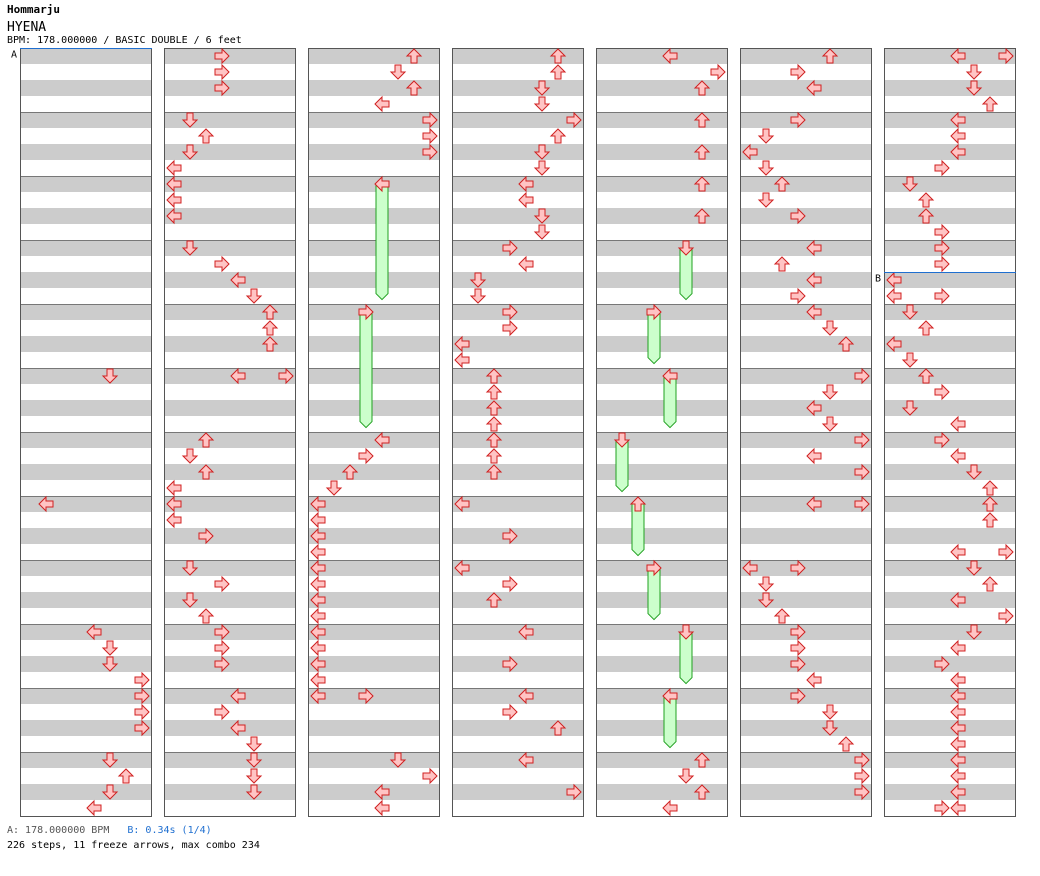  Describe the element at coordinates (950, 432) in the screenshot. I see `chart-column` at that location.